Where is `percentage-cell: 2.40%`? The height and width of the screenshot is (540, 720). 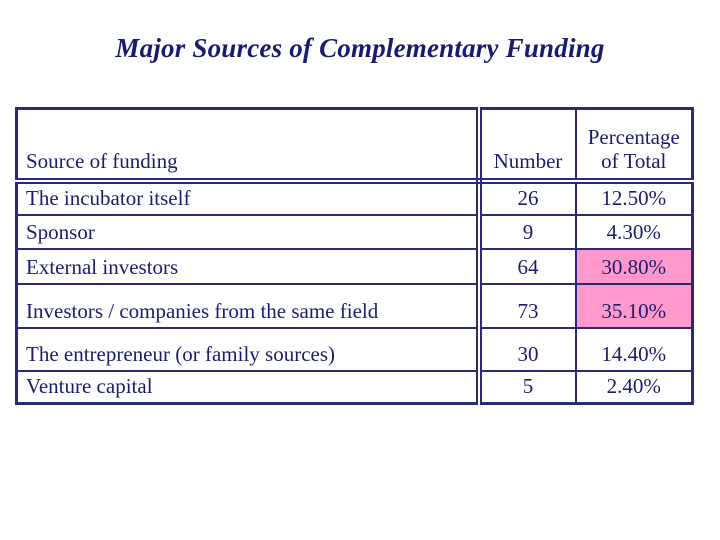 percentage-cell: 2.40% is located at coordinates (634, 387).